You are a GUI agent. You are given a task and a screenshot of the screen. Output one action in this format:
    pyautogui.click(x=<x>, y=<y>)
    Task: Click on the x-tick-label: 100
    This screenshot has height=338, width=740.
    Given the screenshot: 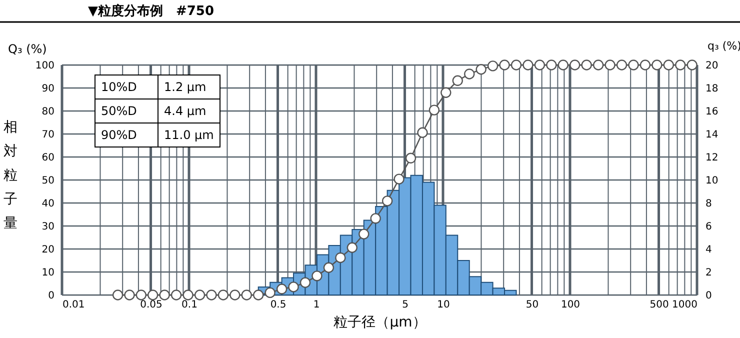 What is the action you would take?
    pyautogui.click(x=570, y=305)
    